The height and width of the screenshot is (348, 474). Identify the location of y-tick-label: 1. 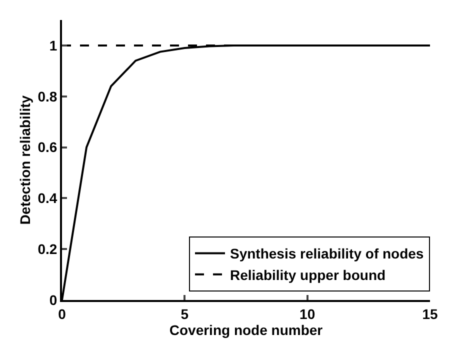
(53, 45).